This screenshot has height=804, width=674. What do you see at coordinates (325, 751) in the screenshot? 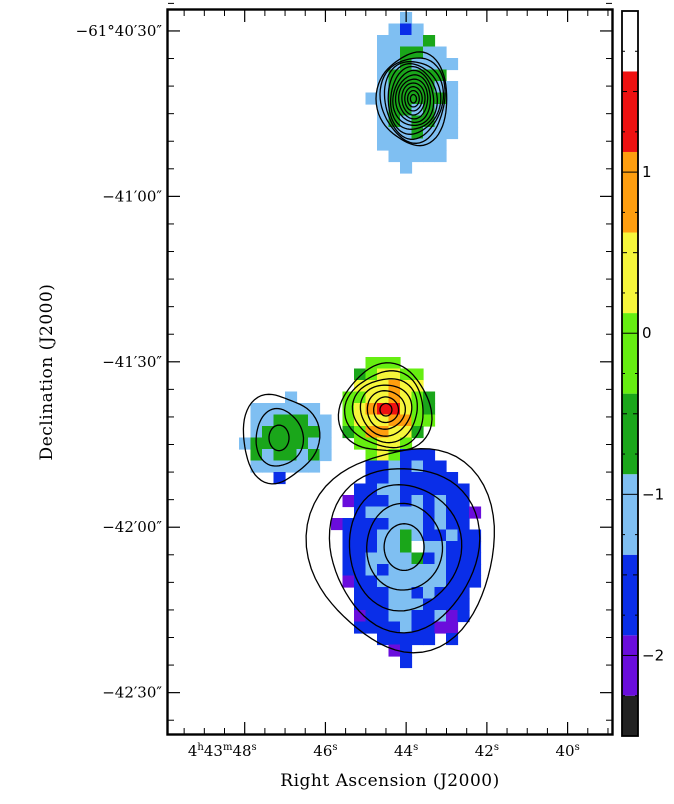
I see `x-tick-label: 46s` at bounding box center [325, 751].